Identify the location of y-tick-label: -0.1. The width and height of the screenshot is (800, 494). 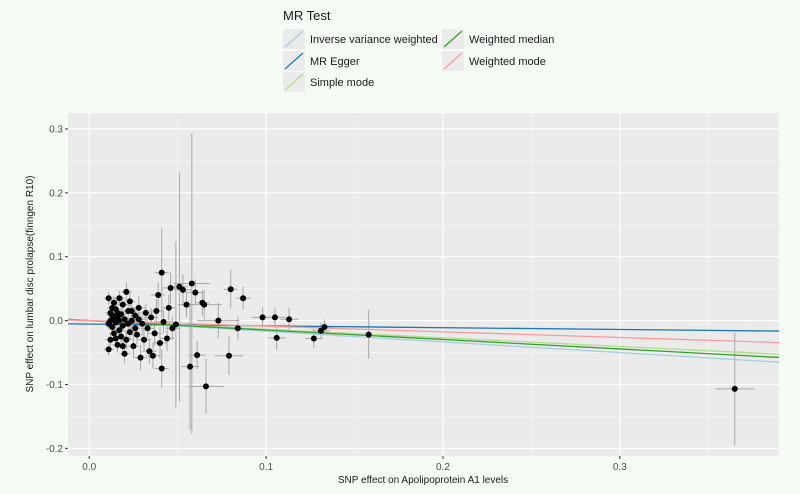
(55, 385).